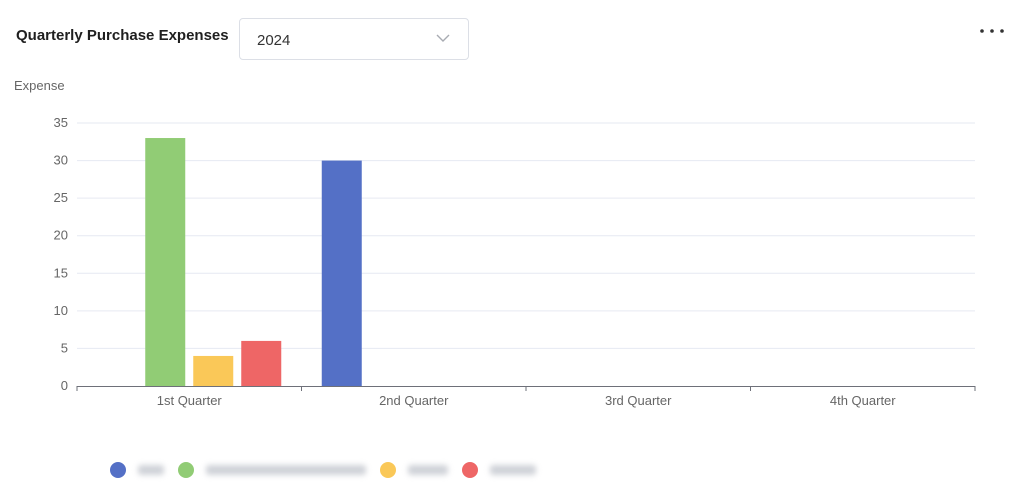 Image resolution: width=1026 pixels, height=493 pixels. I want to click on y-tick-label: 20, so click(61, 235).